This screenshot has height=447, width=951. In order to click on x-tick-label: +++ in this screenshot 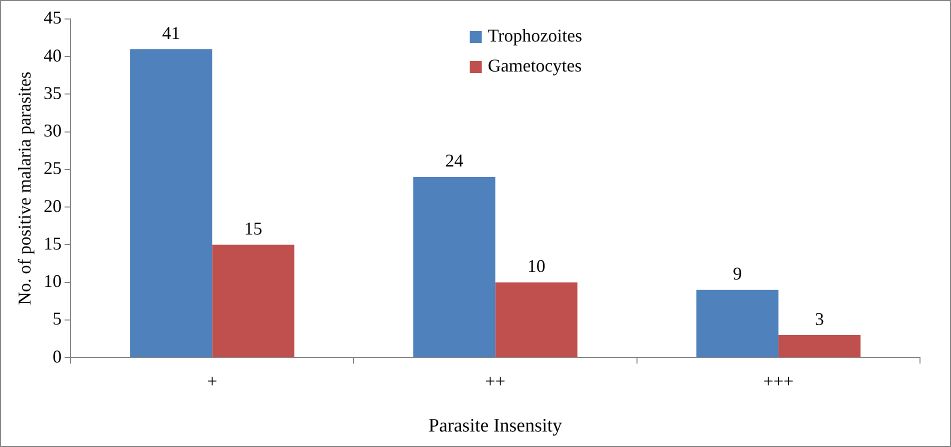, I will do `click(778, 381)`.